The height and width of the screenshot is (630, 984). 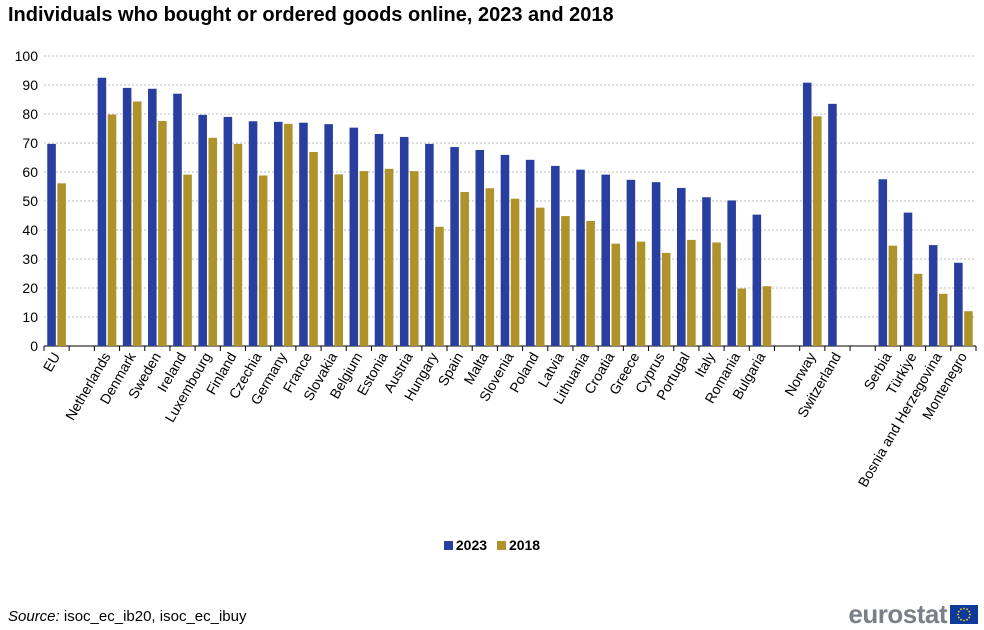 I want to click on bar-romania-2018, so click(x=742, y=317).